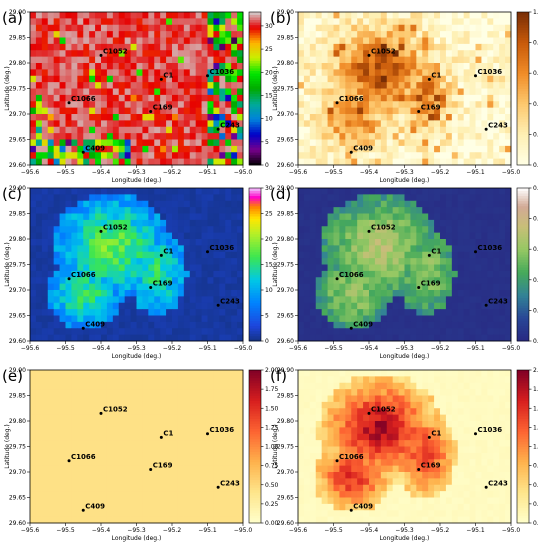 Image resolution: width=538 pixels, height=550 pixels. Describe the element at coordinates (172, 172) in the screenshot. I see `x-tick-label: −95.2` at that location.